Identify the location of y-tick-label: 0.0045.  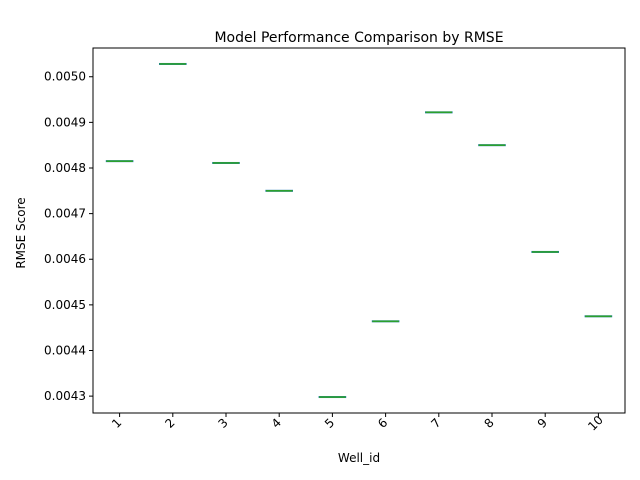
(65, 305).